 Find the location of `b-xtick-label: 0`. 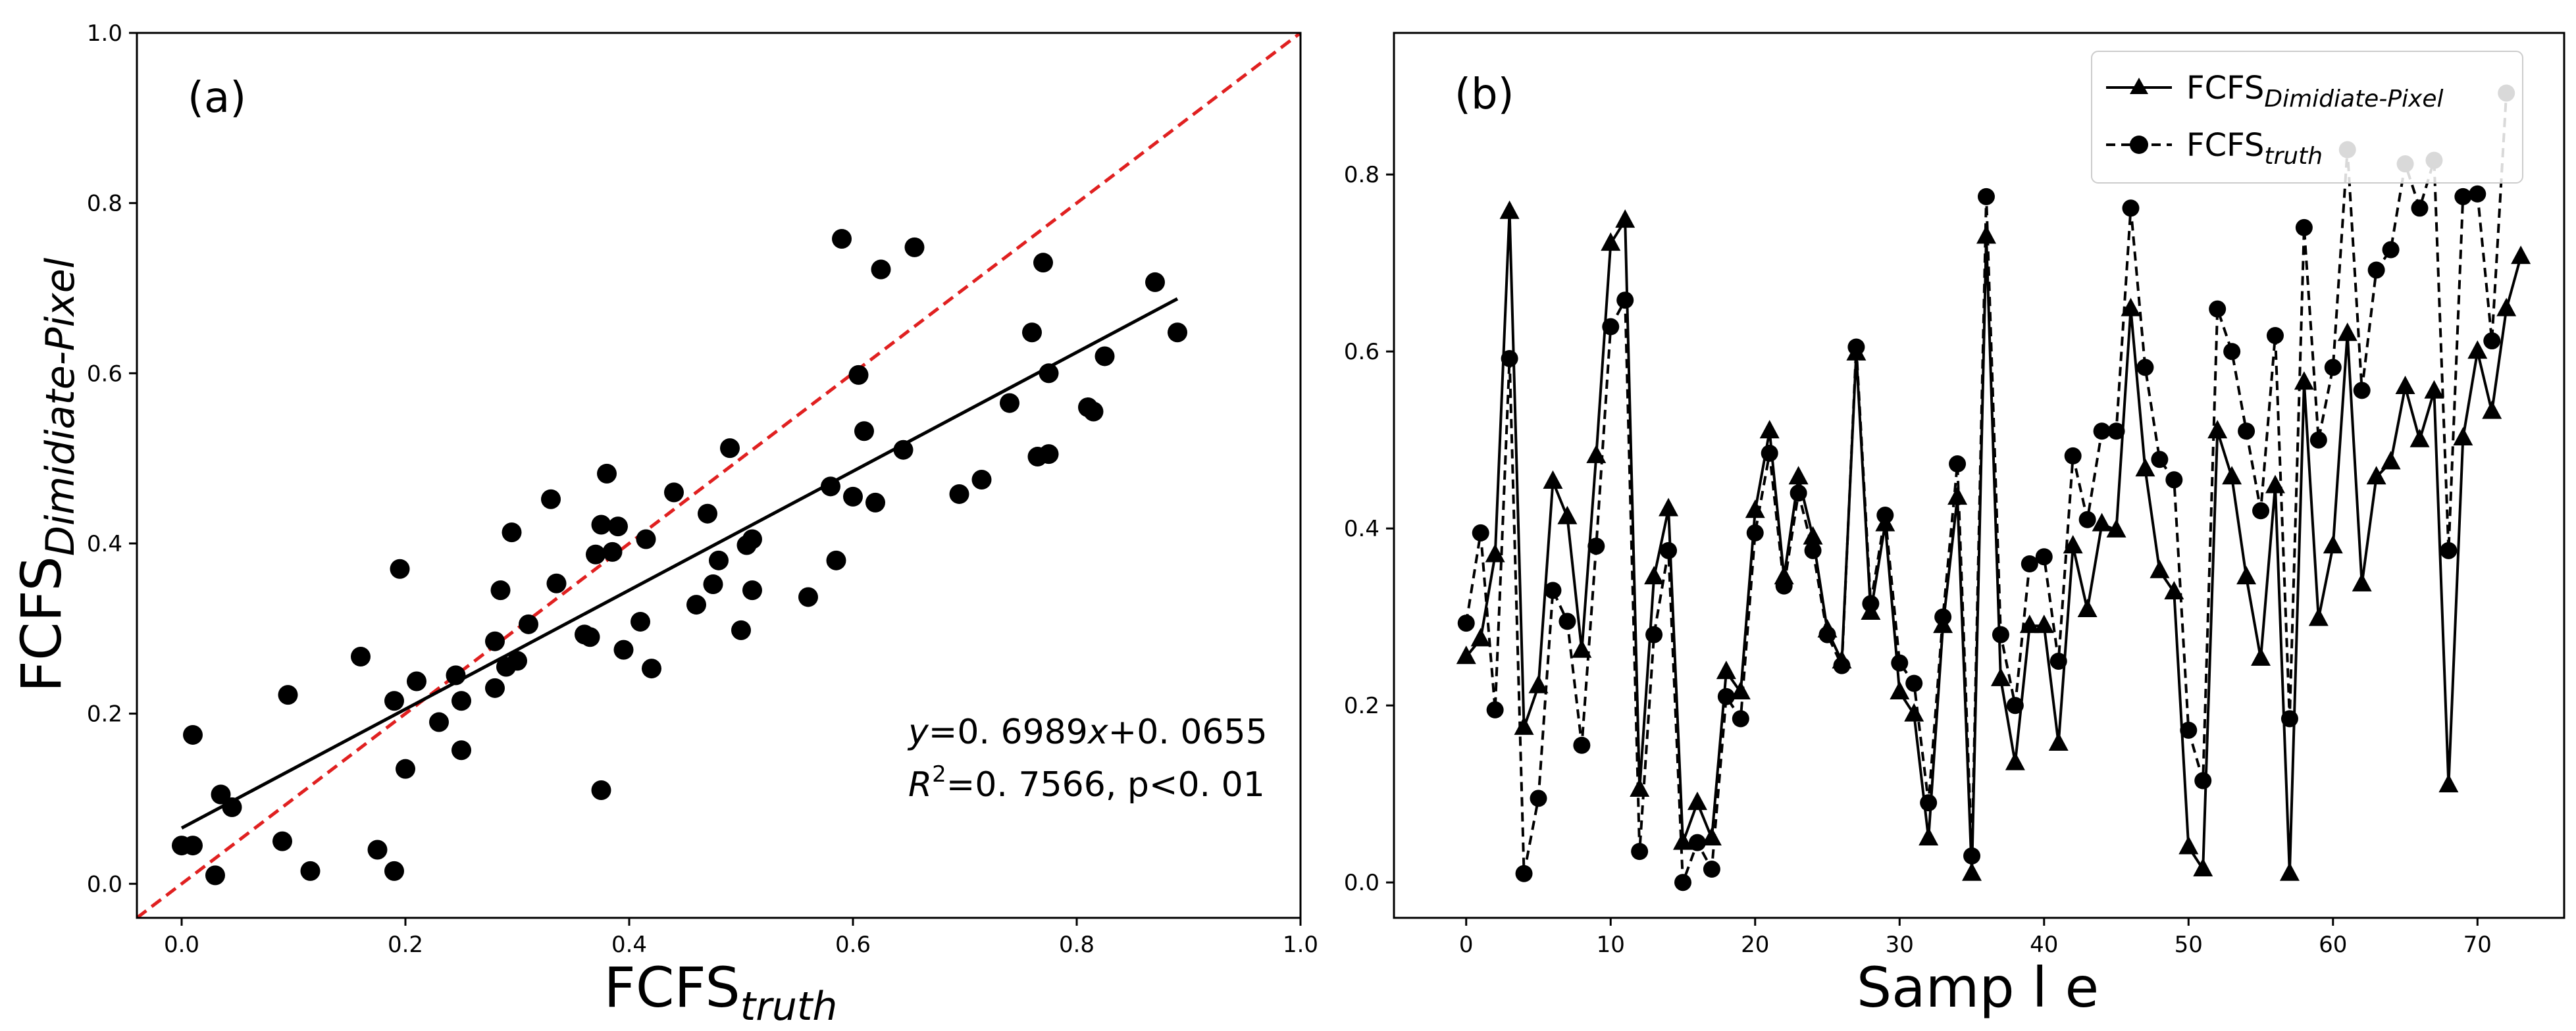

b-xtick-label: 0 is located at coordinates (1466, 945).